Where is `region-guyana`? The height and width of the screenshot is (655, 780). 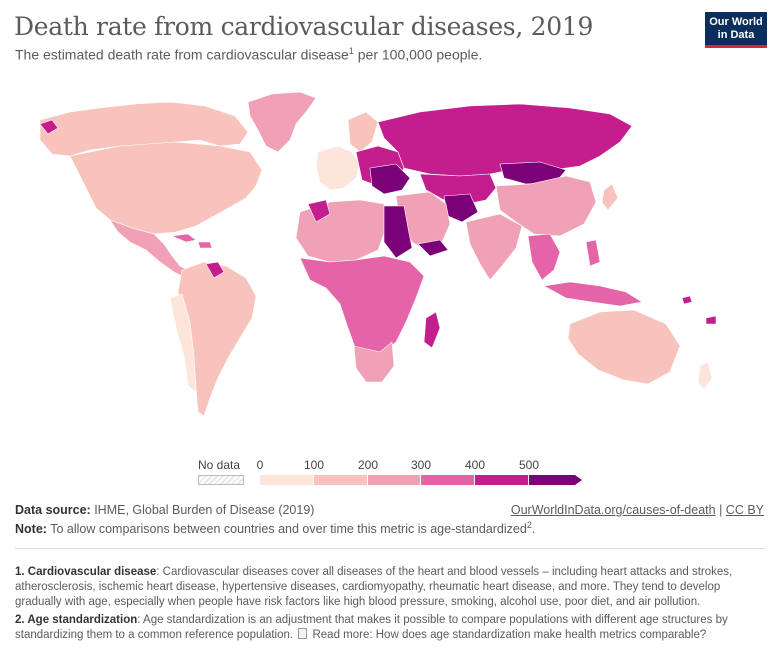
region-guyana is located at coordinates (215, 270).